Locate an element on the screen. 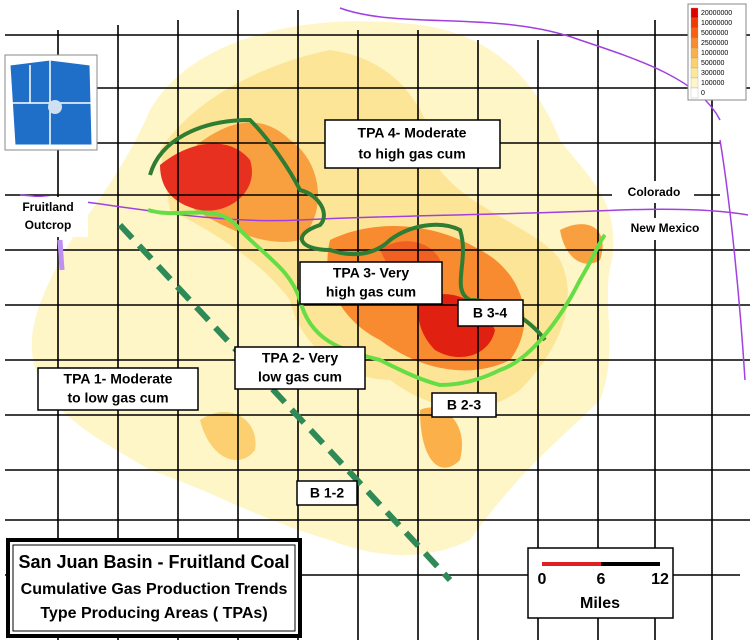 The image size is (750, 641). colorado-label: Colorado is located at coordinates (654, 192).